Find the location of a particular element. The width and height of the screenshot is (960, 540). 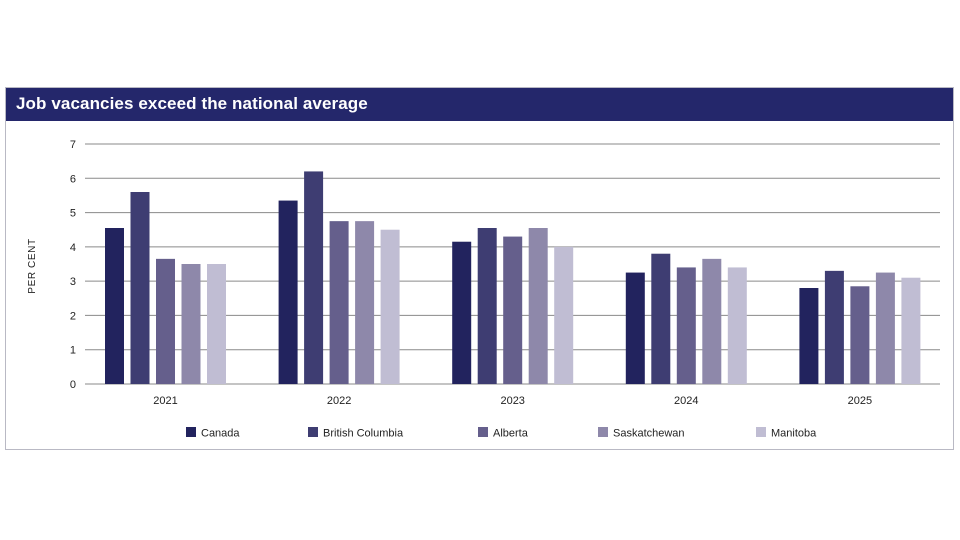

y-axis-label: PER CENT is located at coordinates (32, 265).